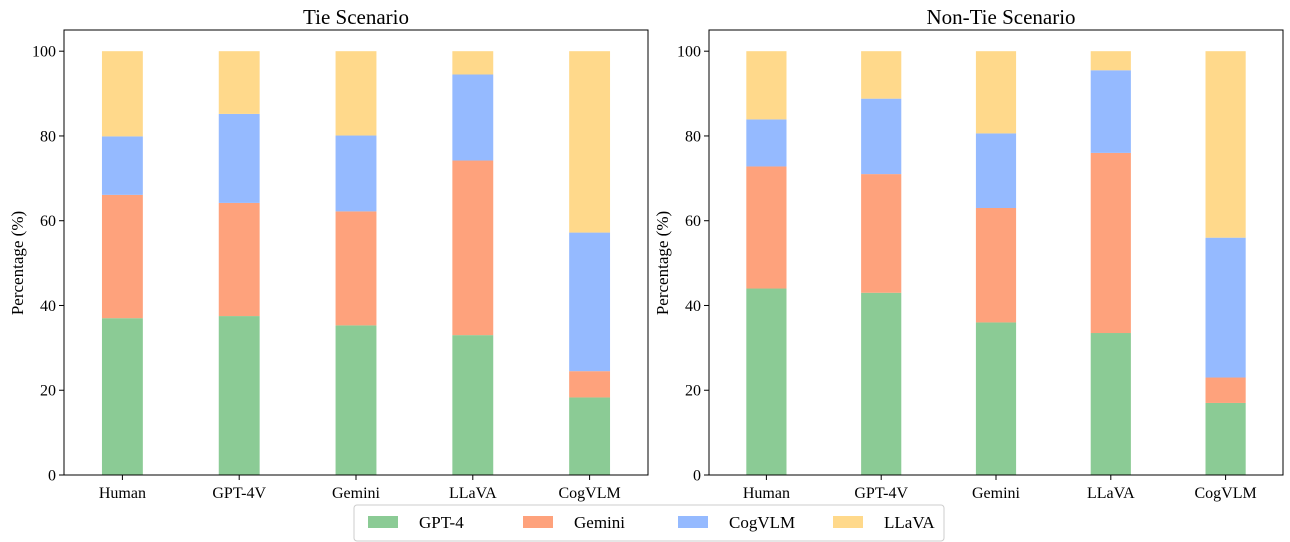 Image resolution: width=1290 pixels, height=542 pixels. I want to click on chart-title: Non-Tie Scenario, so click(1000, 17).